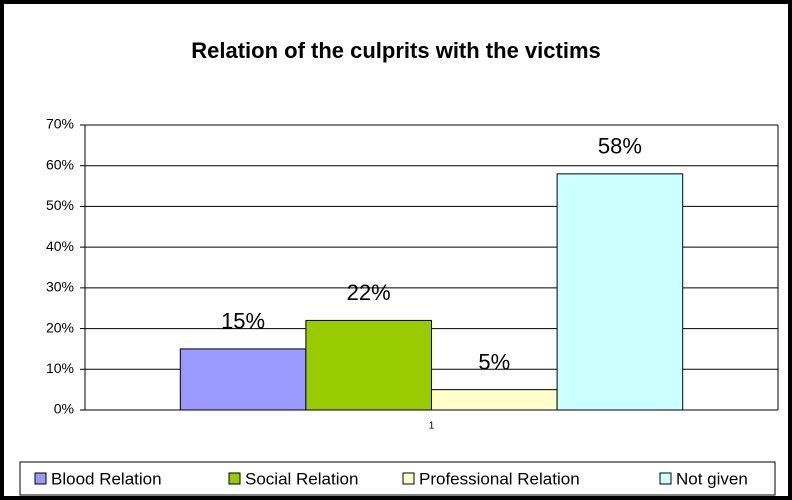 The image size is (792, 500). I want to click on data-label: 5%, so click(494, 361).